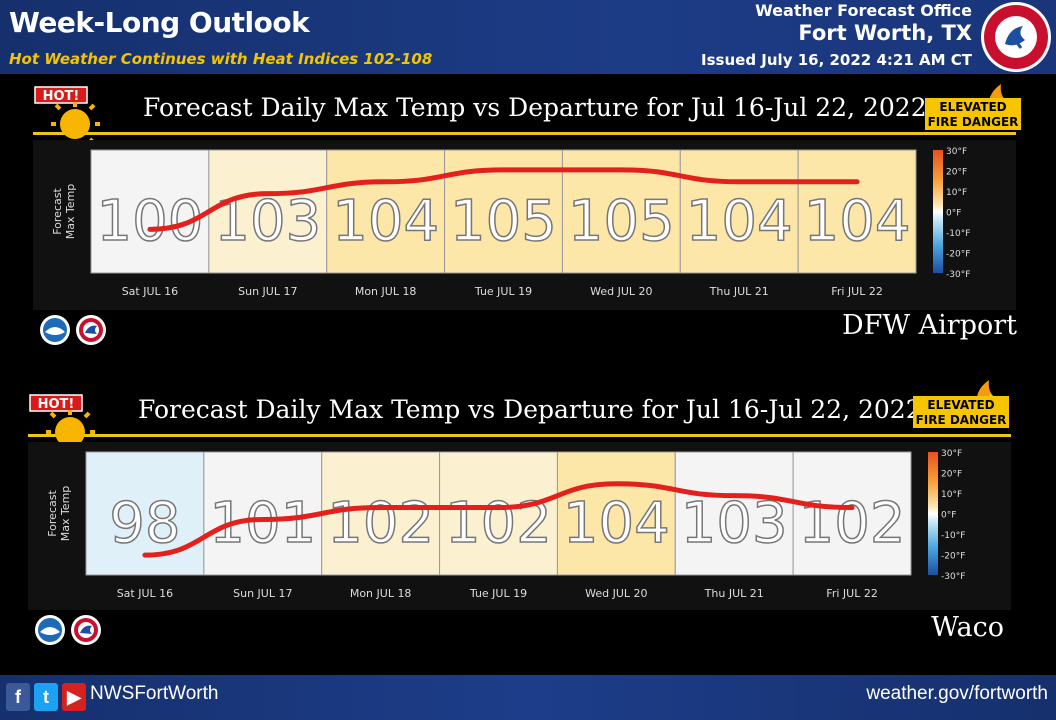  Describe the element at coordinates (149, 221) in the screenshot. I see `temp-value: 100` at that location.